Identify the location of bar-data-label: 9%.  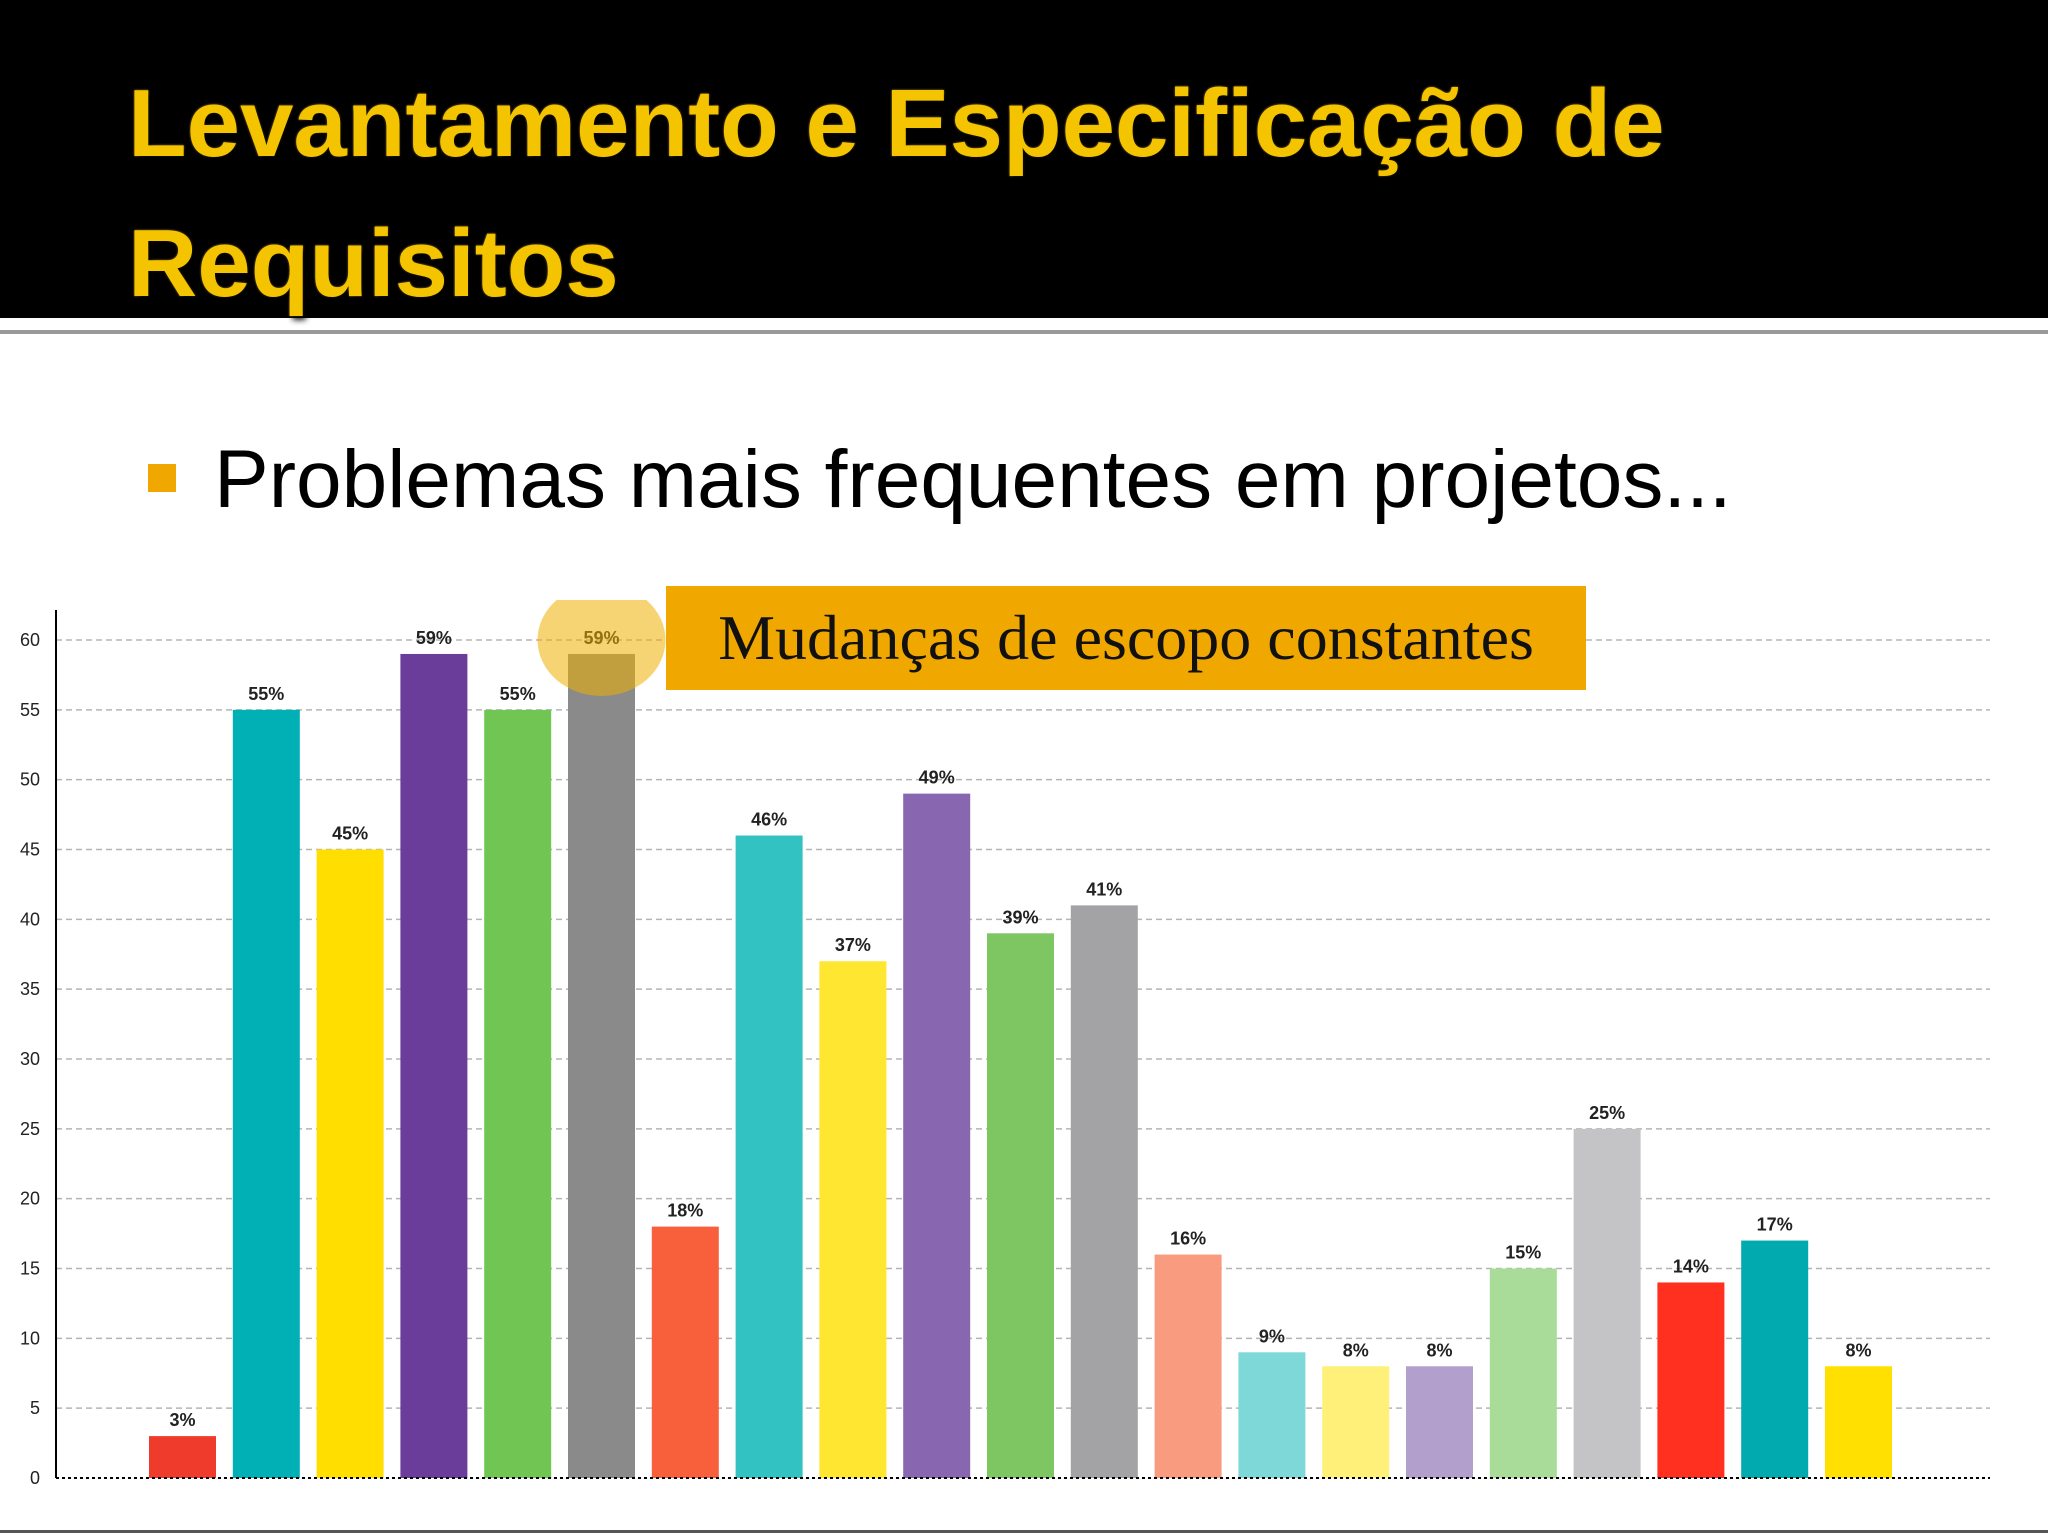
(1272, 1336).